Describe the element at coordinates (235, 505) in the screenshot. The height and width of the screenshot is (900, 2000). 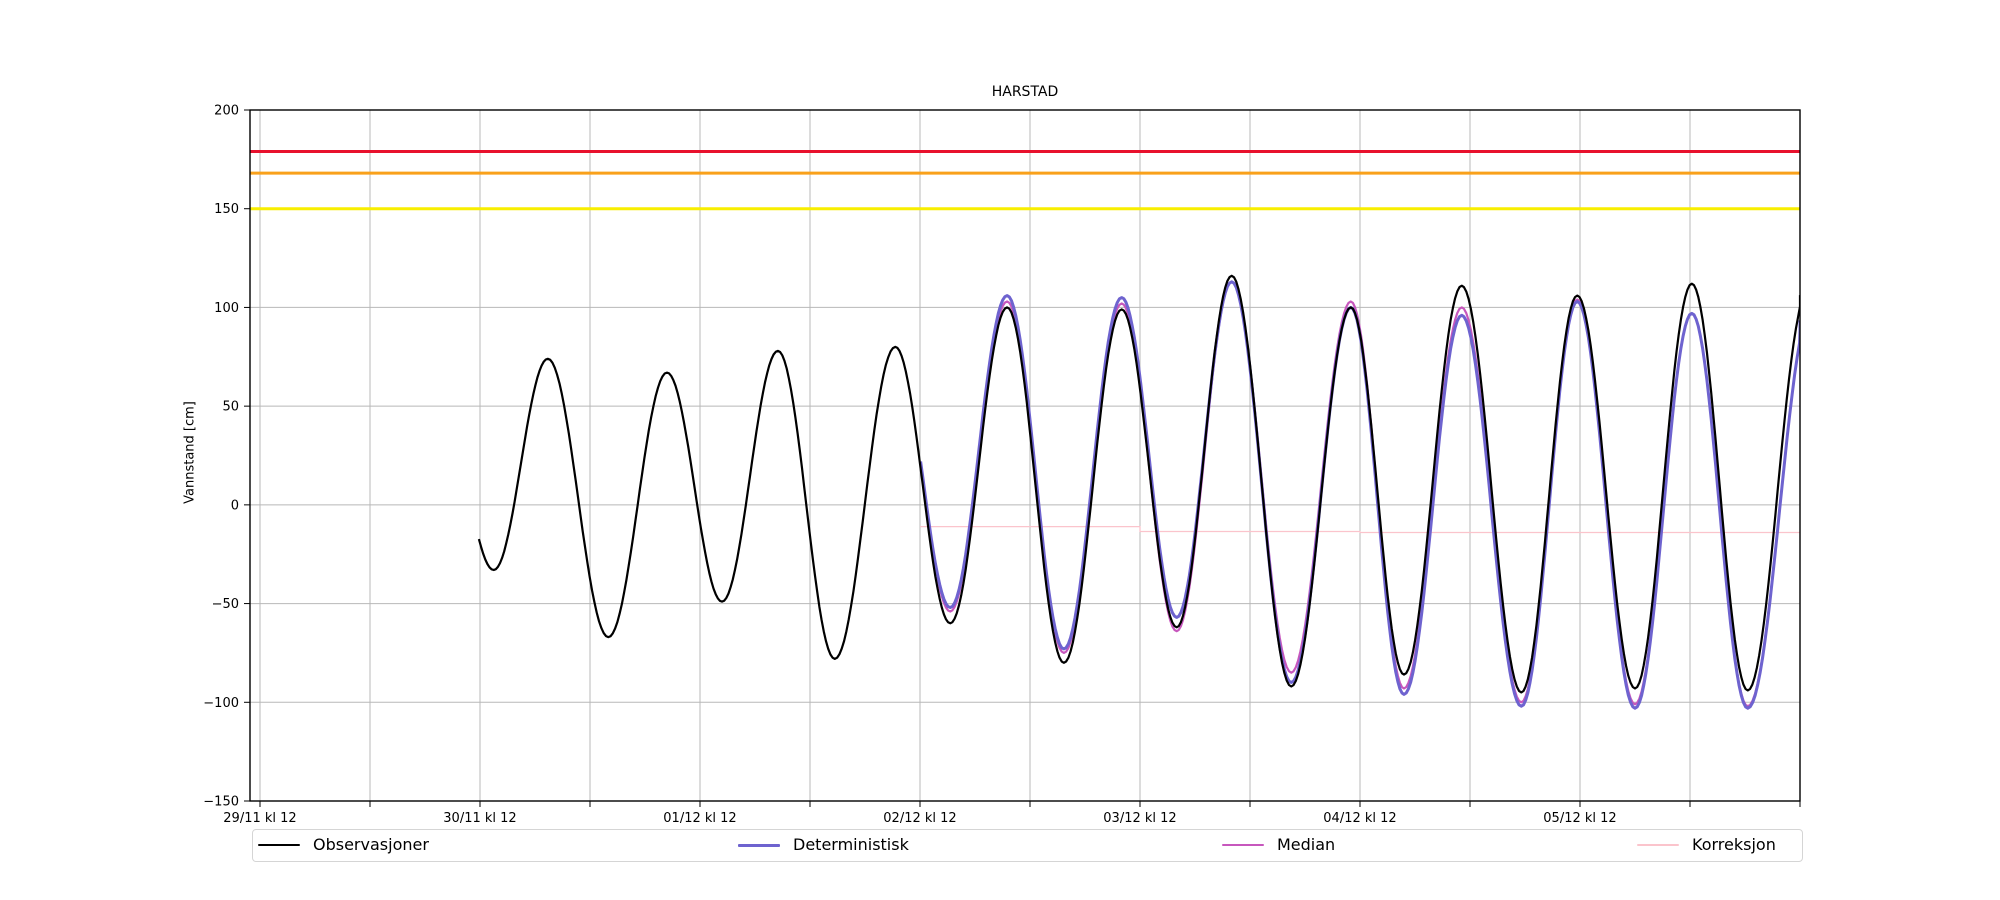
I see `y-tick-label: 0` at that location.